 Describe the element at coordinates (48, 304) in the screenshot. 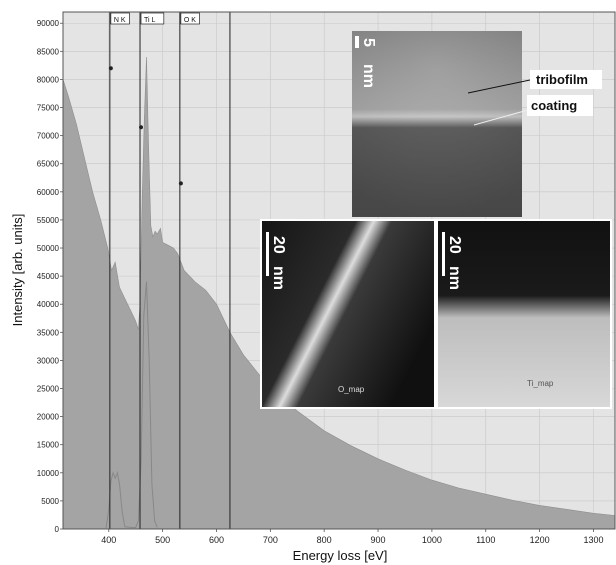

I see `y-tick-label: 40000` at that location.